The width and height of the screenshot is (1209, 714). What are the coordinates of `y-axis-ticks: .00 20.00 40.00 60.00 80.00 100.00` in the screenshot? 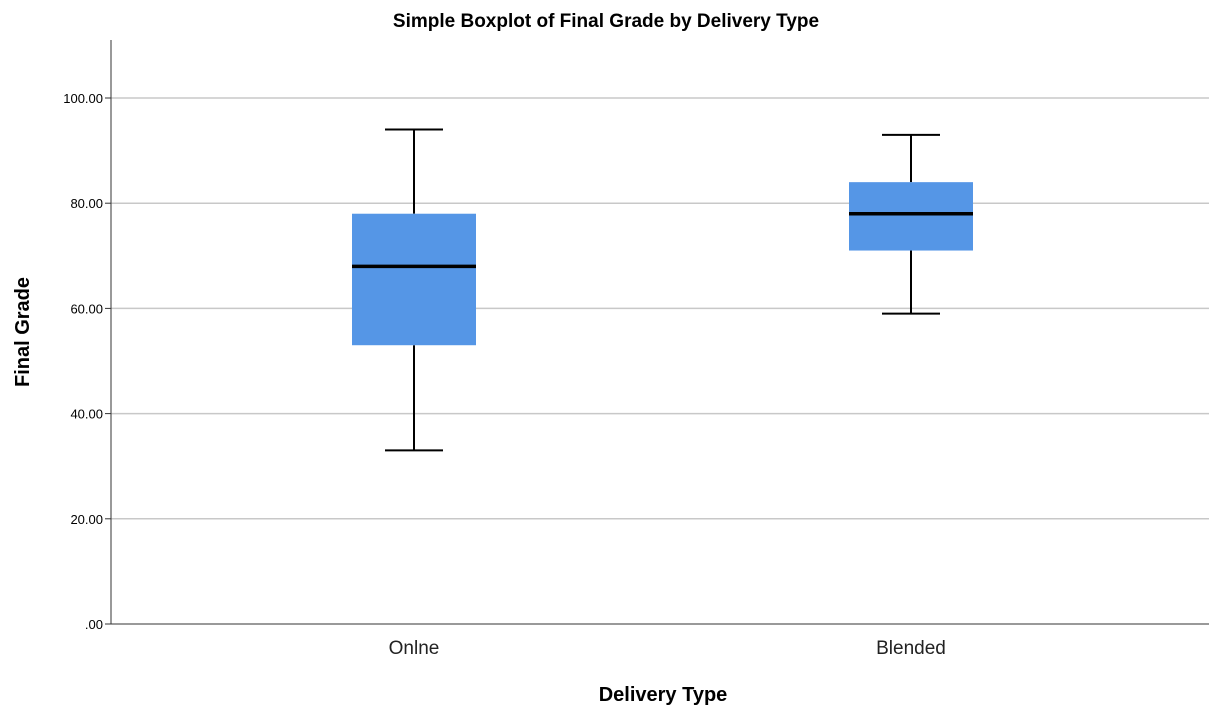 It's located at (87, 361).